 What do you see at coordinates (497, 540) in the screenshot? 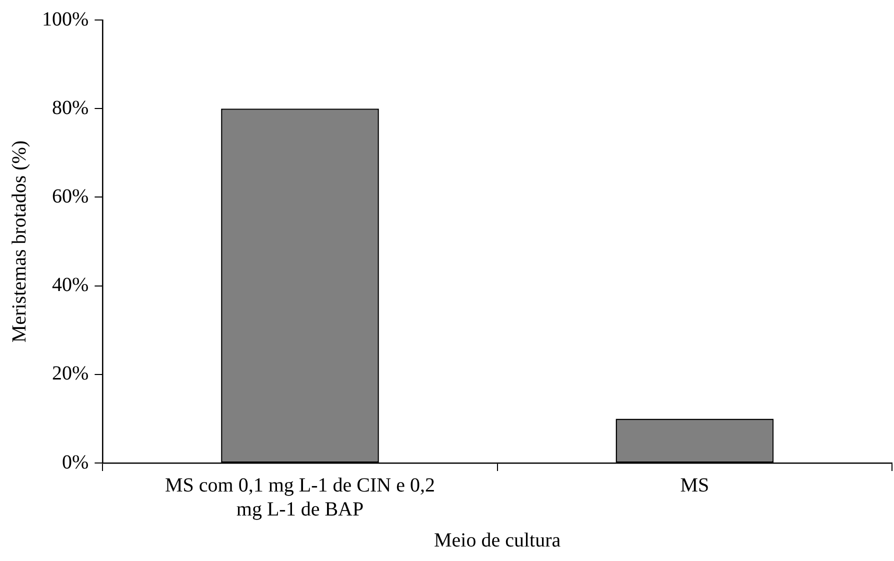
I see `x-axis-title: Meio de cultura` at bounding box center [497, 540].